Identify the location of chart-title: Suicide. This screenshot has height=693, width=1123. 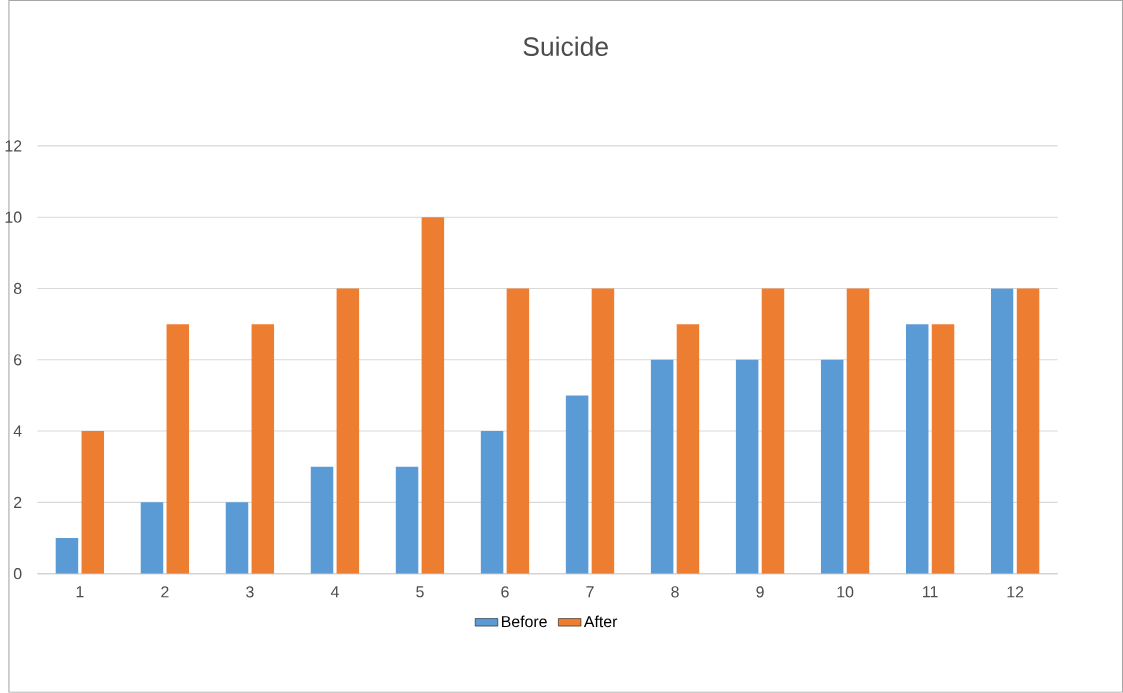
(565, 46).